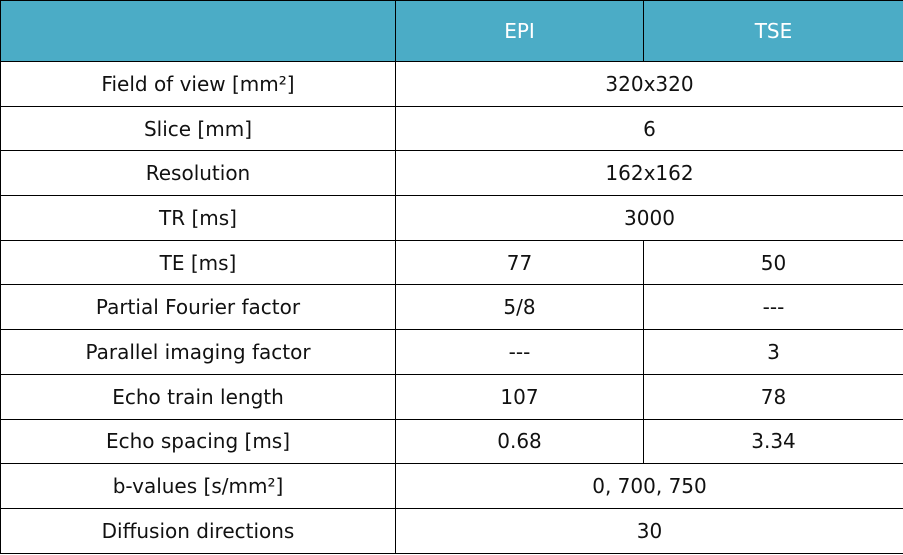  Describe the element at coordinates (773, 352) in the screenshot. I see `cell-value: 3` at that location.